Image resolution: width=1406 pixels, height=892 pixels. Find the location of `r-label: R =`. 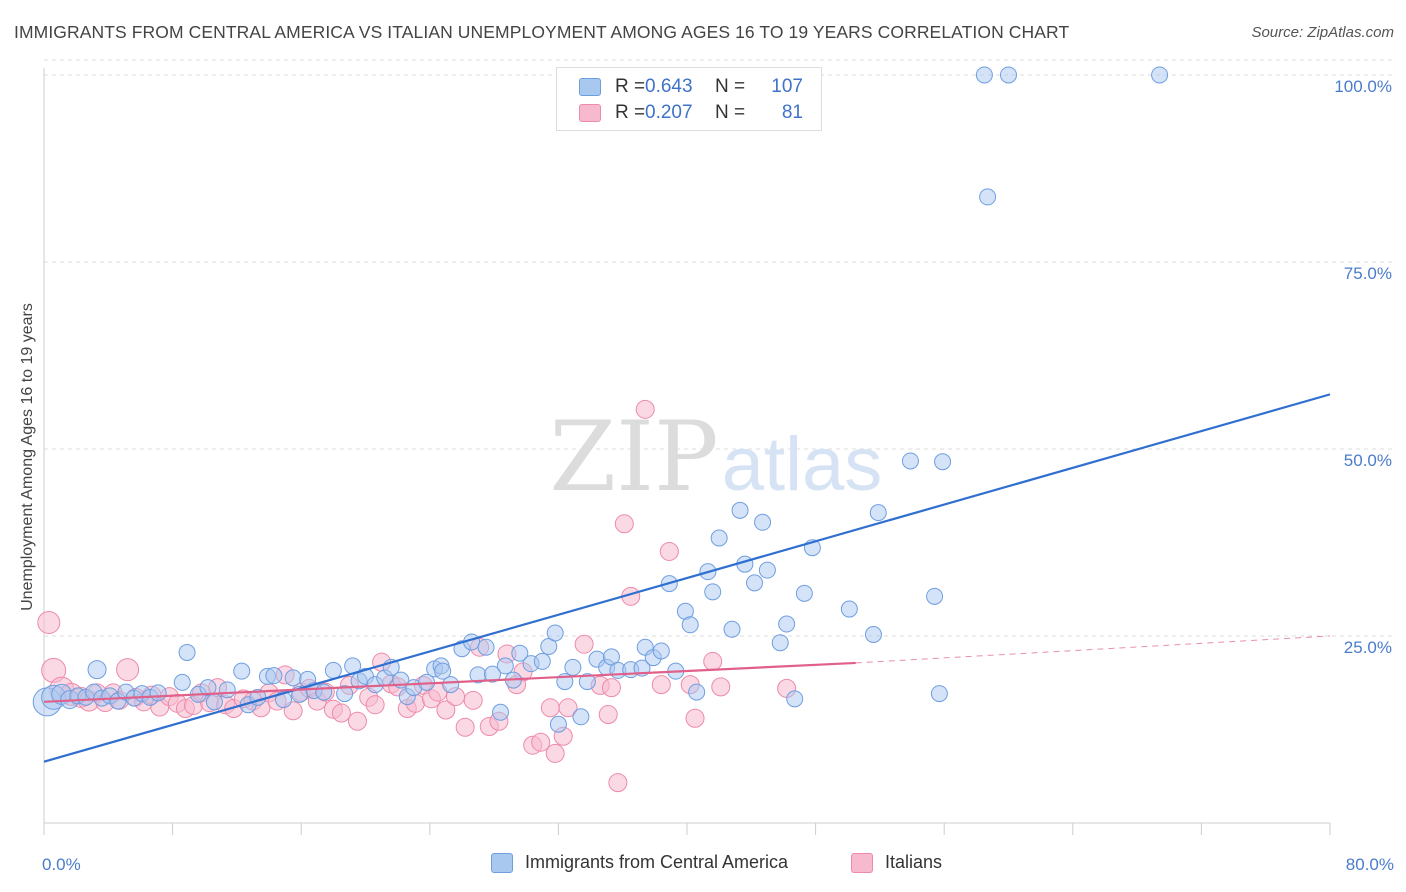

r-label: R = is located at coordinates (630, 86).